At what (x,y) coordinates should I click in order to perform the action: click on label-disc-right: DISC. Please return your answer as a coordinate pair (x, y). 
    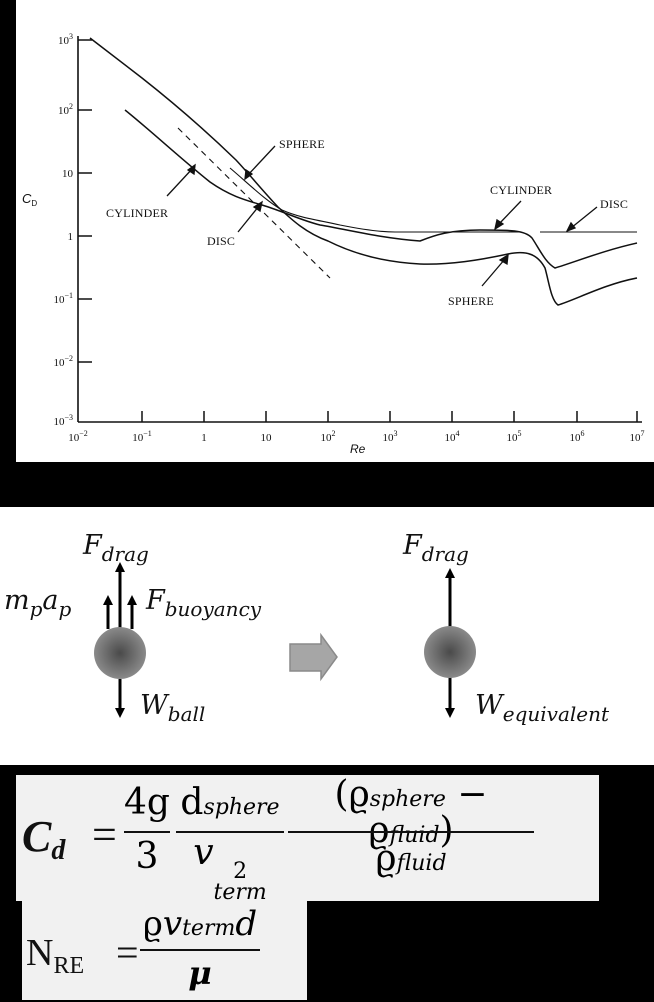
    Looking at the image, I should click on (614, 204).